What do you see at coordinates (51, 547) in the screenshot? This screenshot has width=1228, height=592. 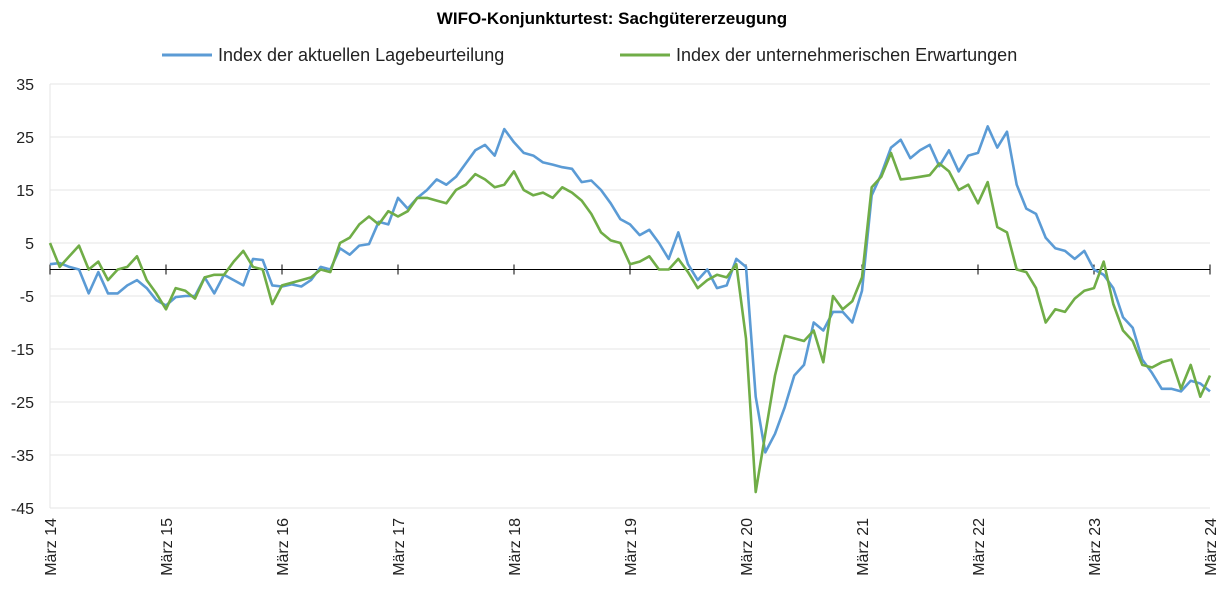 I see `x-tick-label: März 14` at bounding box center [51, 547].